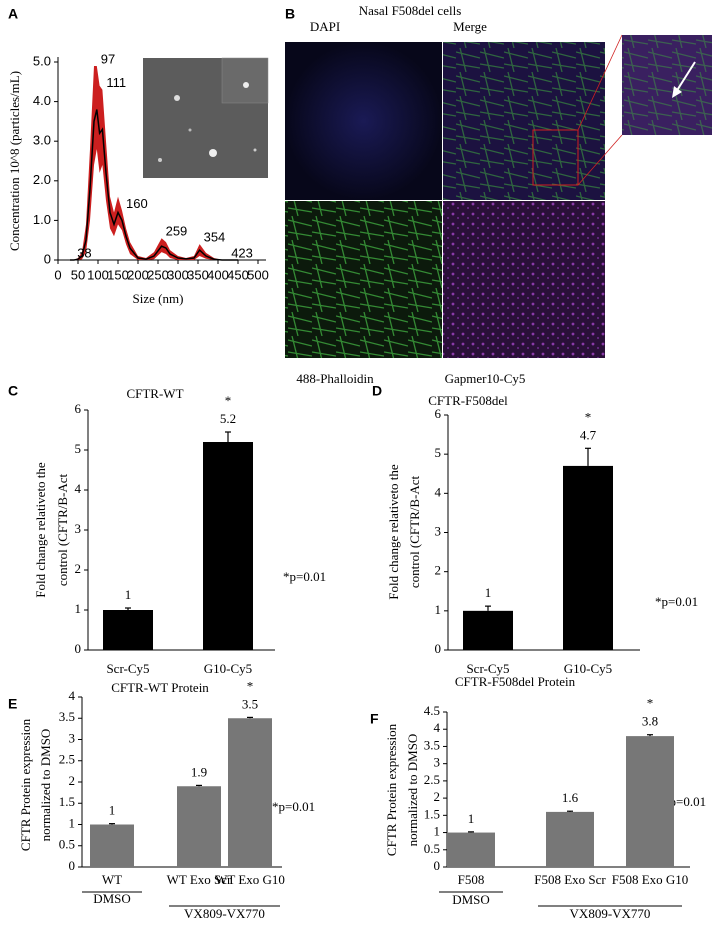 The width and height of the screenshot is (720, 931). What do you see at coordinates (250, 703) in the screenshot?
I see `value-label: 3.5` at bounding box center [250, 703].